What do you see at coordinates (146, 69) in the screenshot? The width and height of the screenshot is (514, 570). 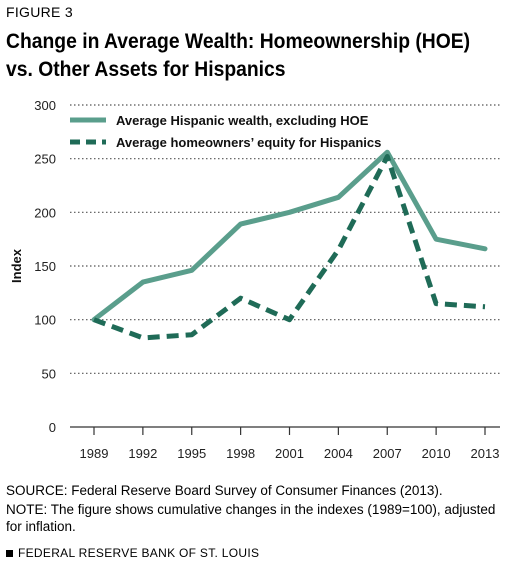 I see `title-line-2: vs. Other Assets for Hispanics` at bounding box center [146, 69].